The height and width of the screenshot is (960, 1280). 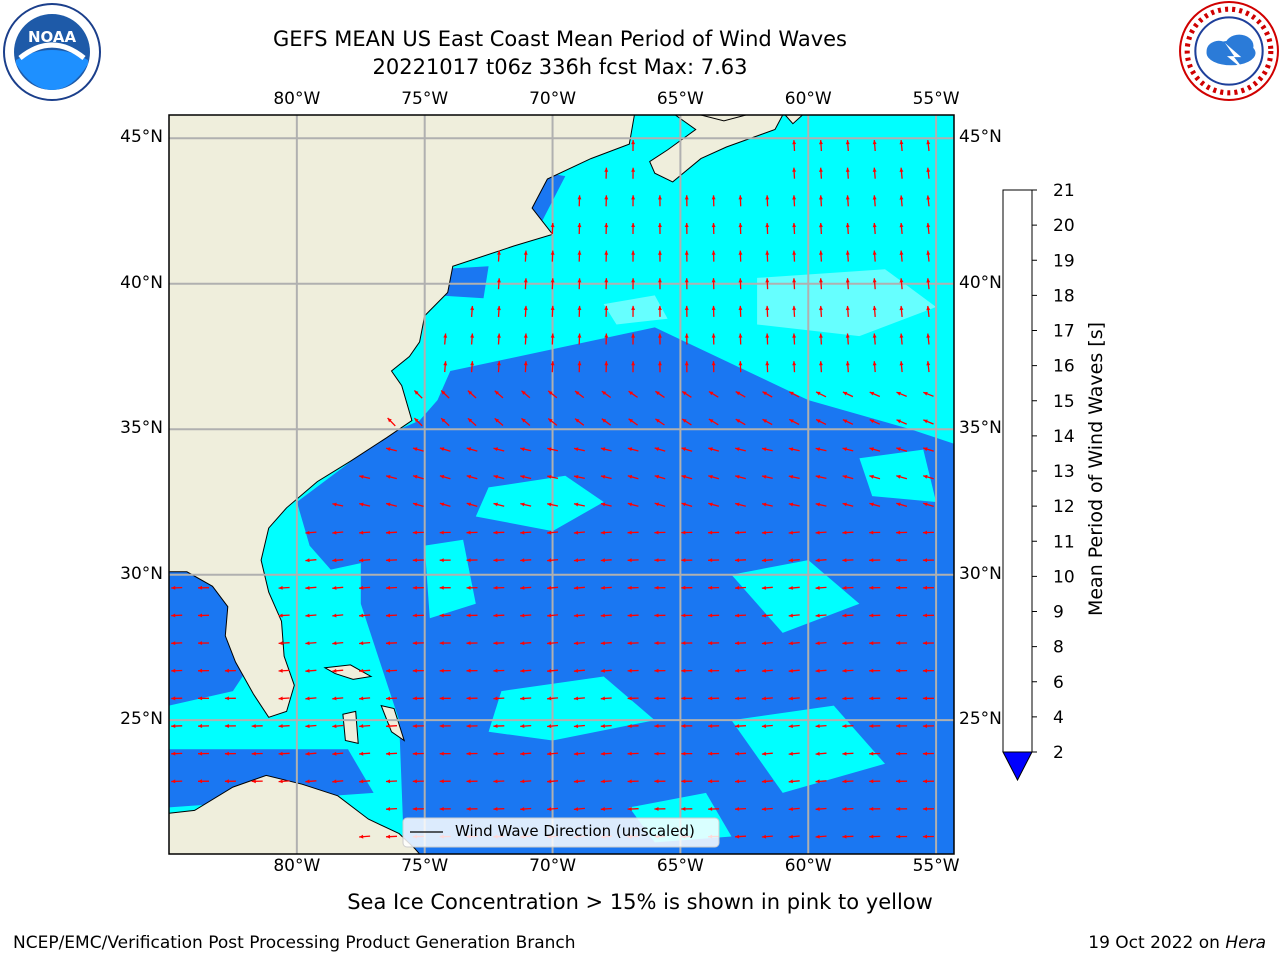 I want to click on lat-tick-label-right: 30°N, so click(x=980, y=573).